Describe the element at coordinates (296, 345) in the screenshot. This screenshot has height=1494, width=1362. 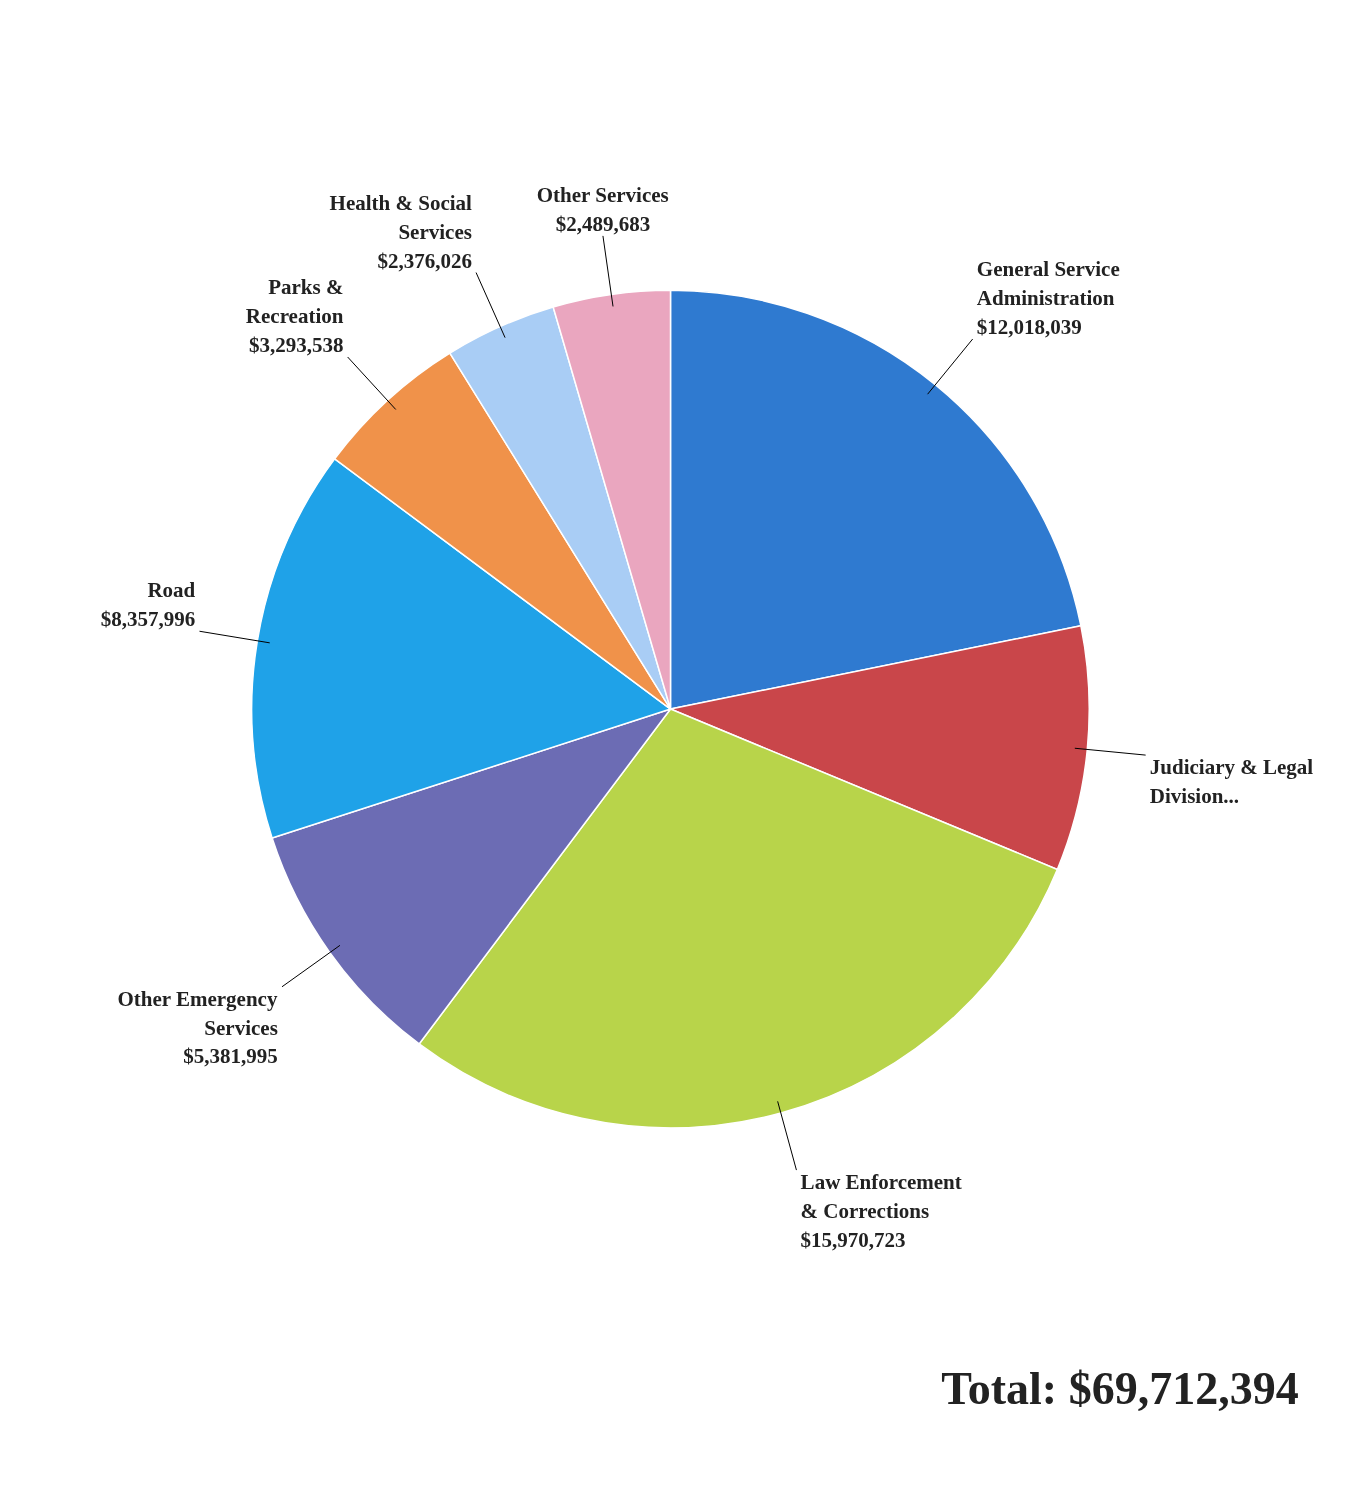
I see `data-label: $3,293,538` at that location.